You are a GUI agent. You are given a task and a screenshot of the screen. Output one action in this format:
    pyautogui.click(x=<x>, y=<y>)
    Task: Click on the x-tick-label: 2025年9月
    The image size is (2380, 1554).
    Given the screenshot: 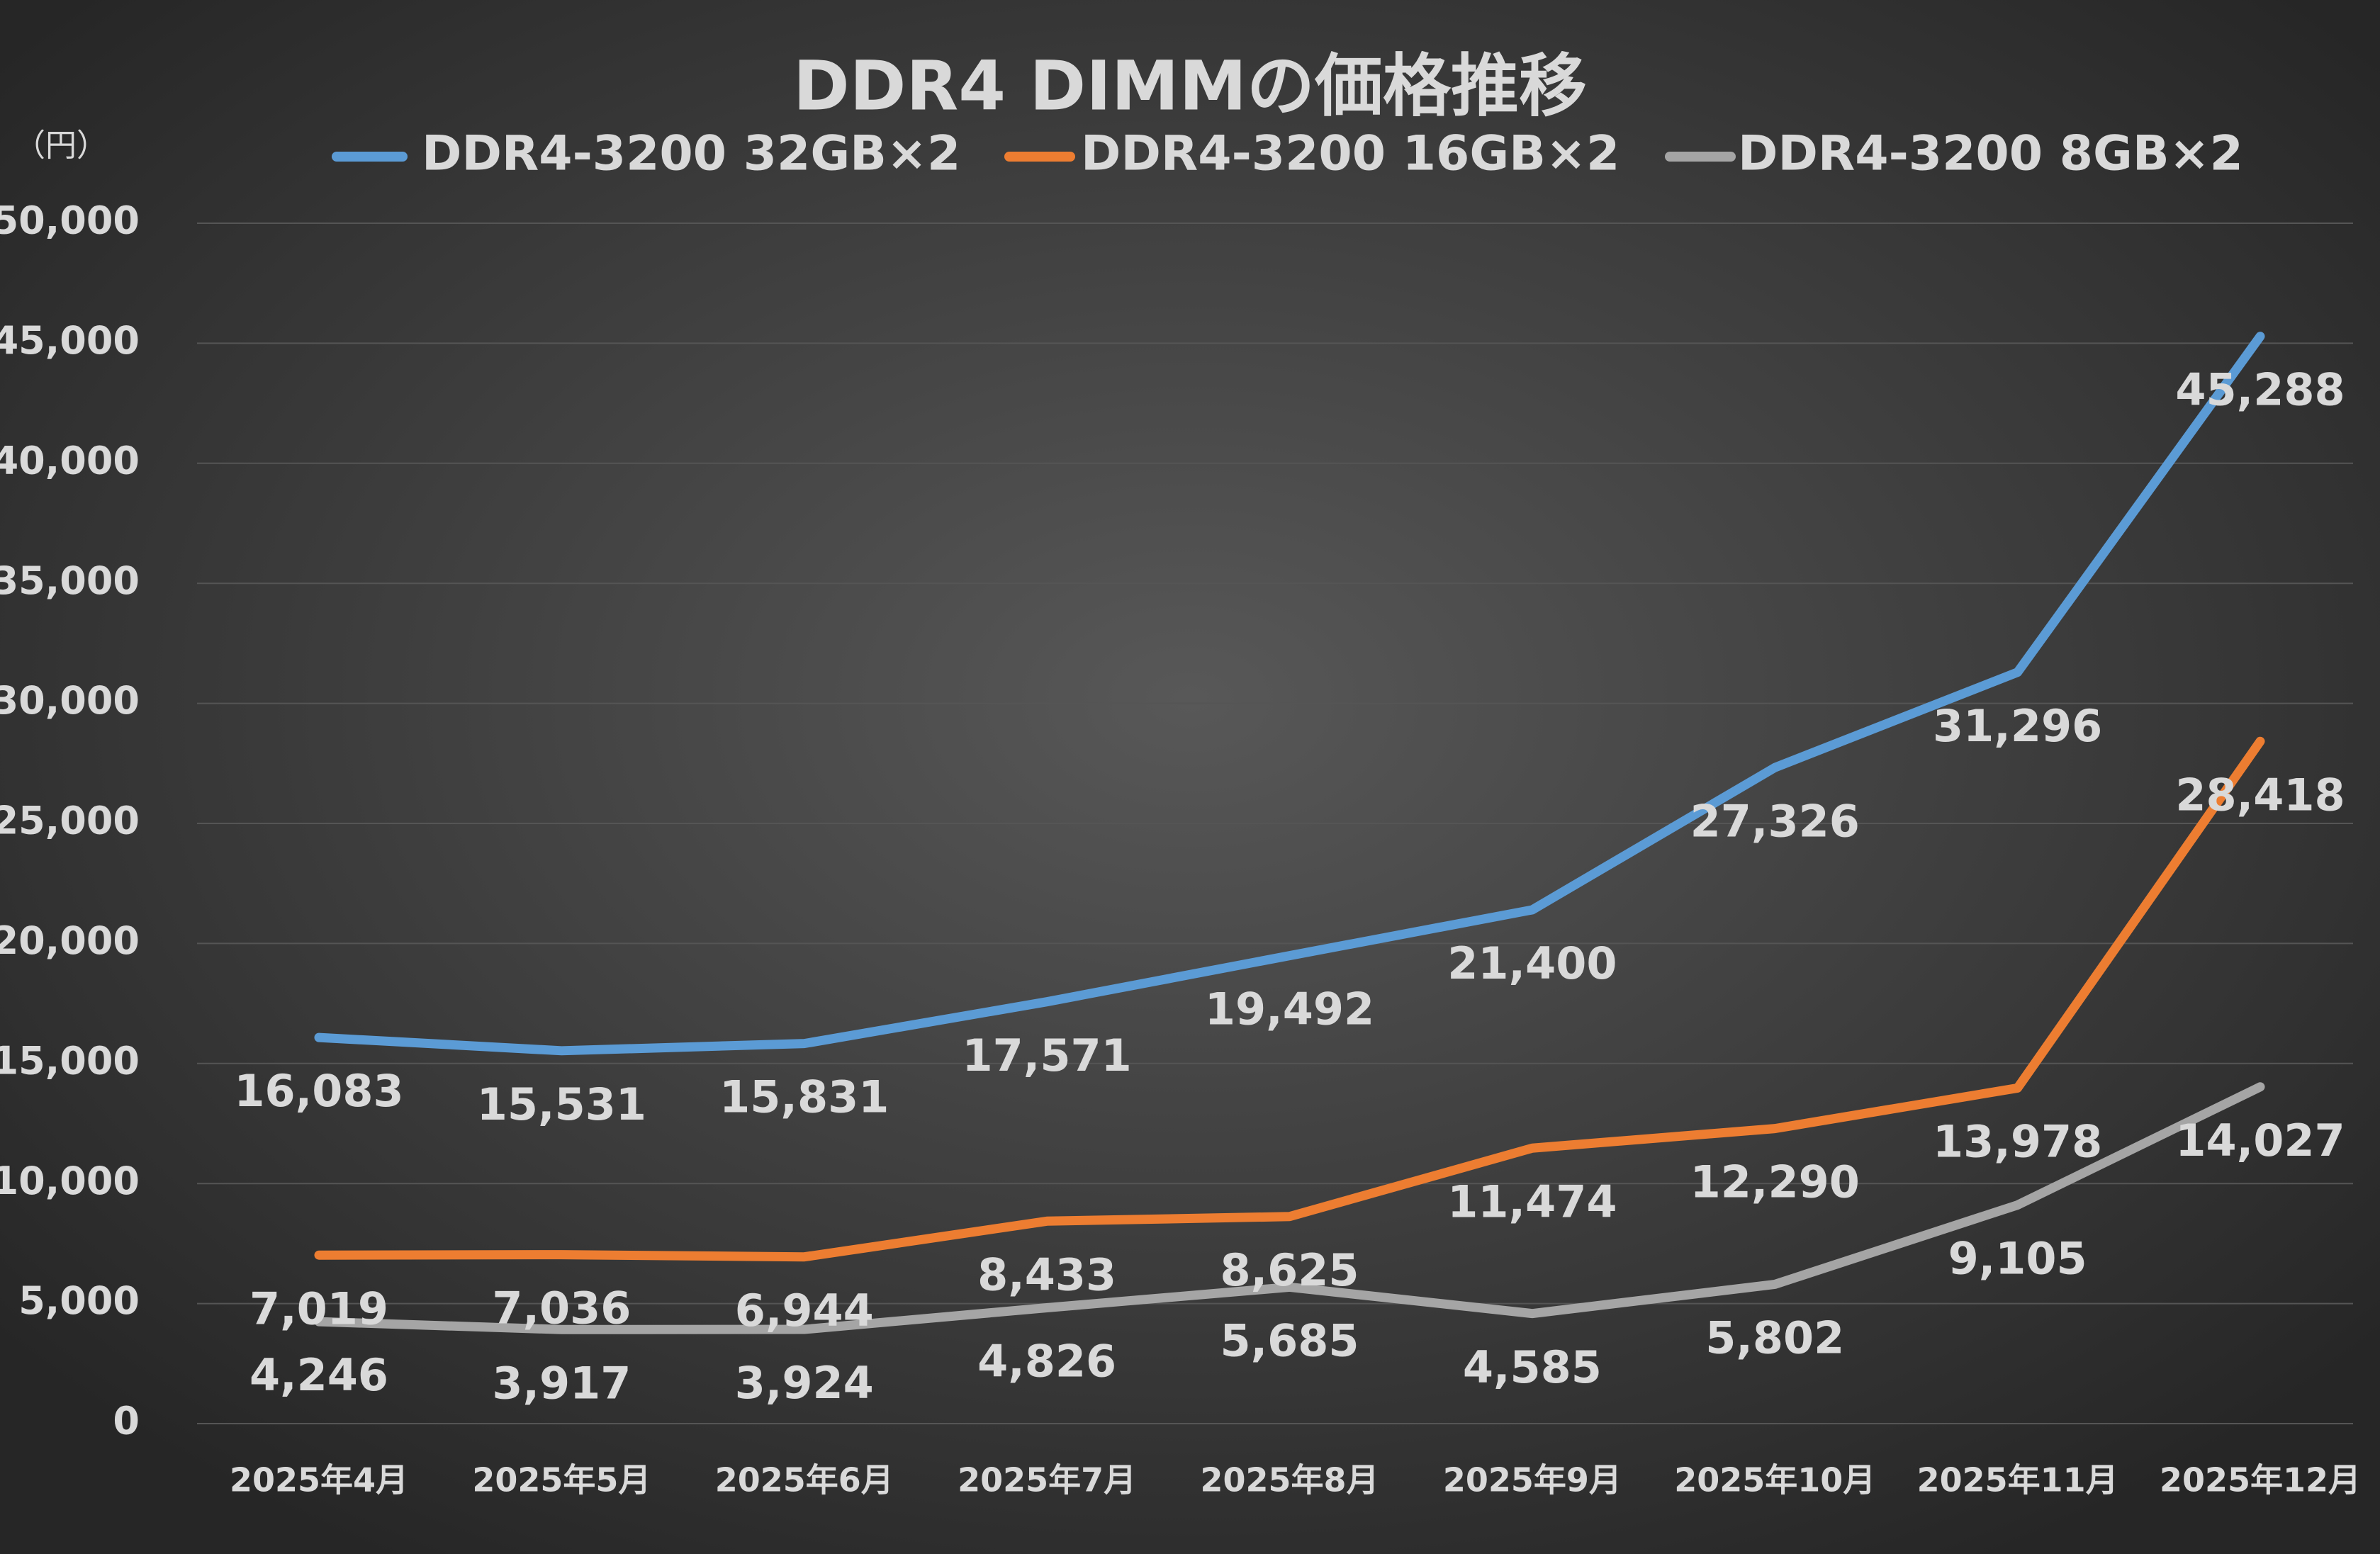 What is the action you would take?
    pyautogui.click(x=1533, y=1480)
    